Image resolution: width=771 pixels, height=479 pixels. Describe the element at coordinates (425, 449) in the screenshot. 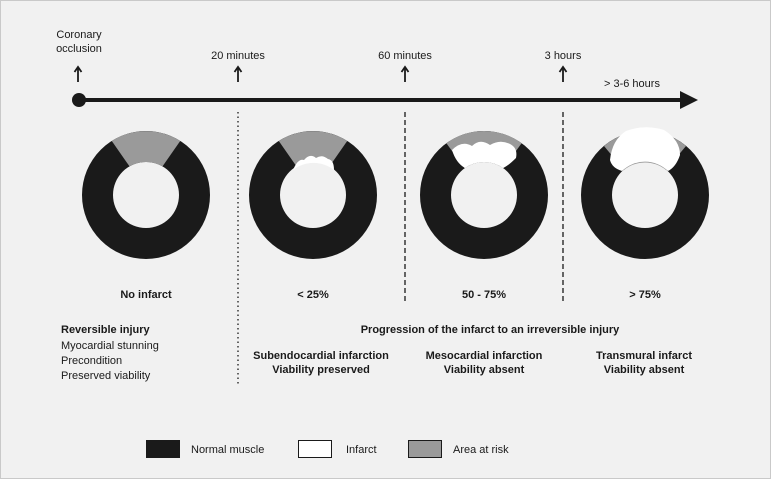

I see `legend-swatch-area-at-risk` at that location.